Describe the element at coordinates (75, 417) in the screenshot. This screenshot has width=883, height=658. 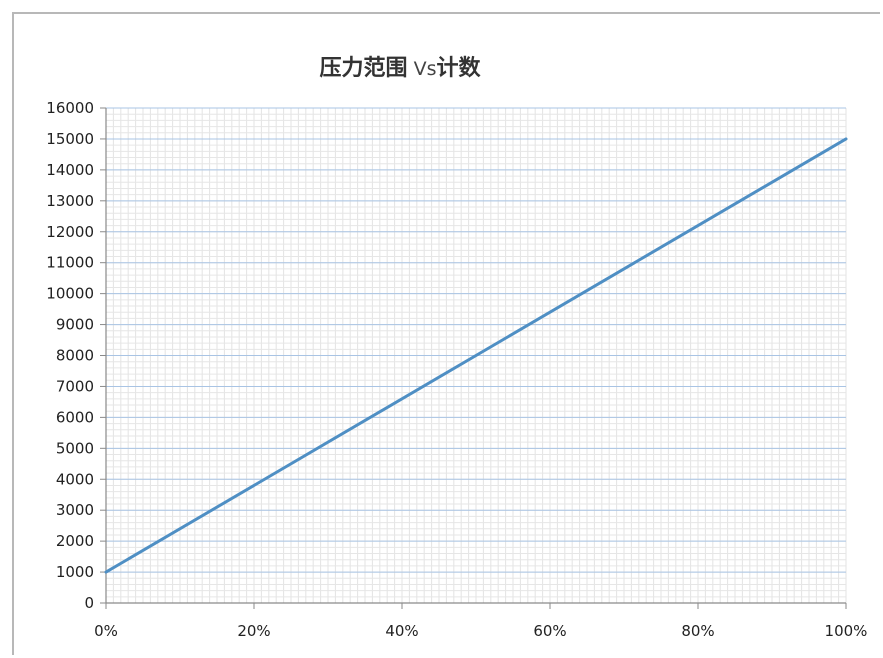
I see `y-tick-label: 6000` at that location.